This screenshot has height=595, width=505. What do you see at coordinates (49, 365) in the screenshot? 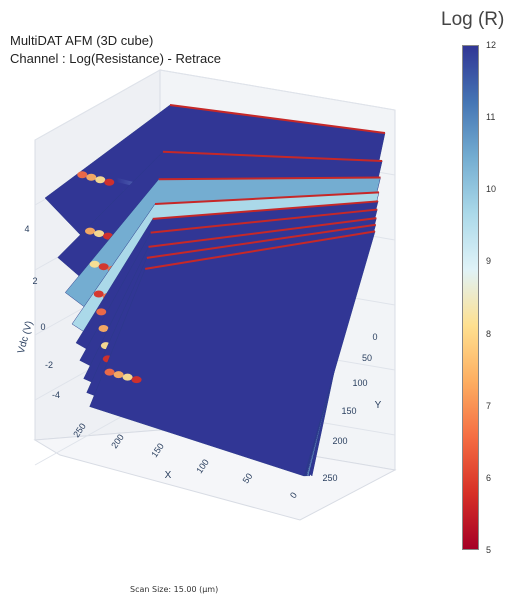
I see `z-tick-label: -2` at bounding box center [49, 365].